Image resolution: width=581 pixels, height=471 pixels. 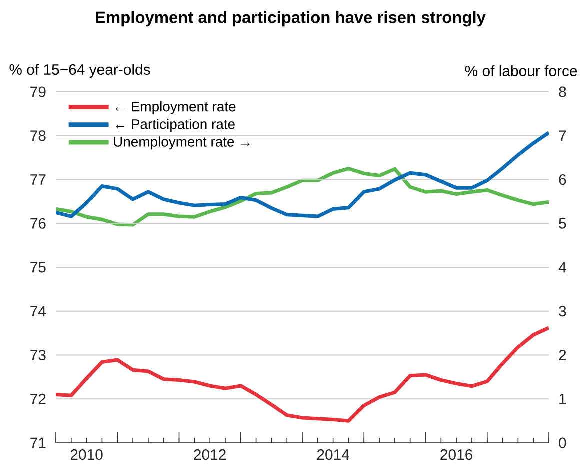 What do you see at coordinates (38, 443) in the screenshot?
I see `y-tick-label: 71` at bounding box center [38, 443].